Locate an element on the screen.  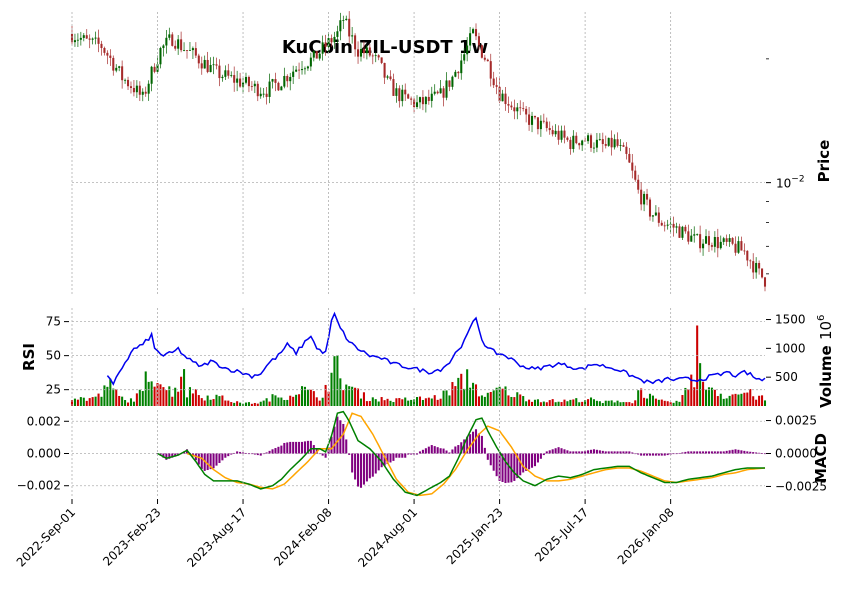
rsi-axis-label: RSI is located at coordinates (29, 357).